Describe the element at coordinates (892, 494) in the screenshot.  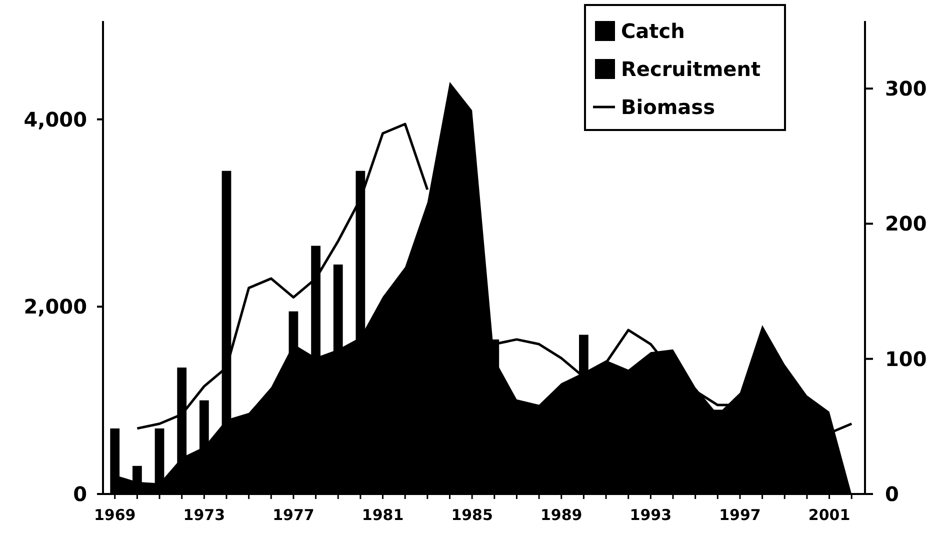
I see `y2-tick-label: 0` at that location.